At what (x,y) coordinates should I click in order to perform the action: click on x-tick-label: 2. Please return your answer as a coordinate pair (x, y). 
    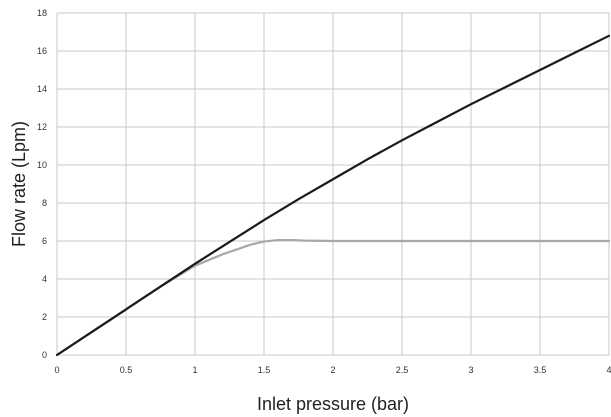
    Looking at the image, I should click on (332, 370).